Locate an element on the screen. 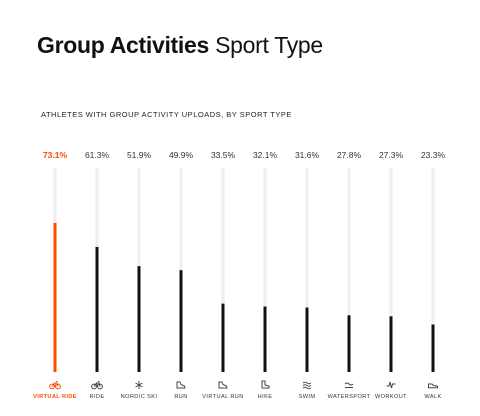 The height and width of the screenshot is (416, 480). bar-track-run is located at coordinates (181, 270).